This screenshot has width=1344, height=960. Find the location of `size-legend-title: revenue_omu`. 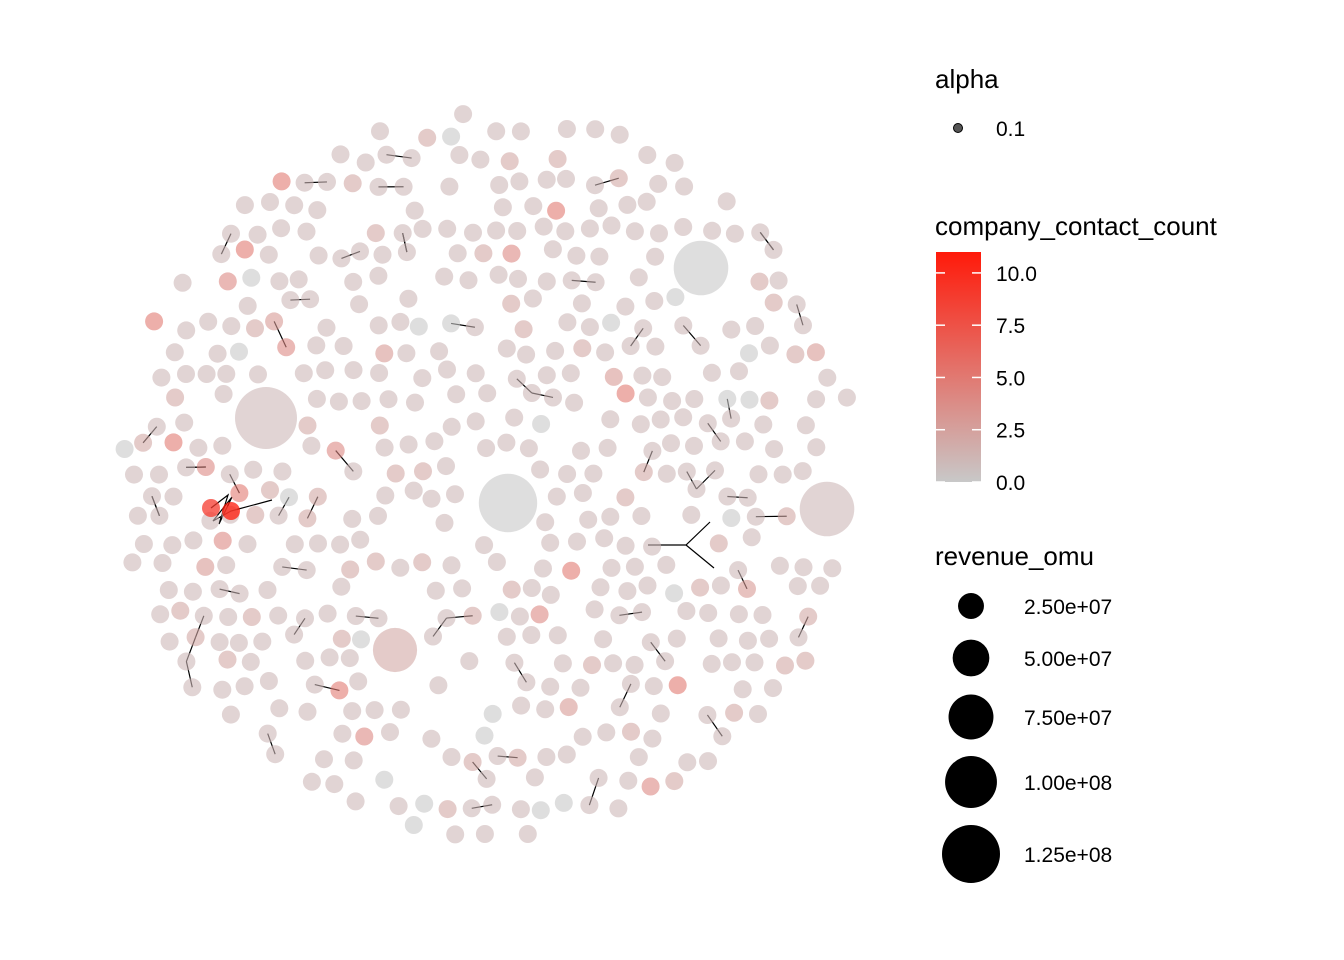

size-legend-title: revenue_omu is located at coordinates (1014, 556).